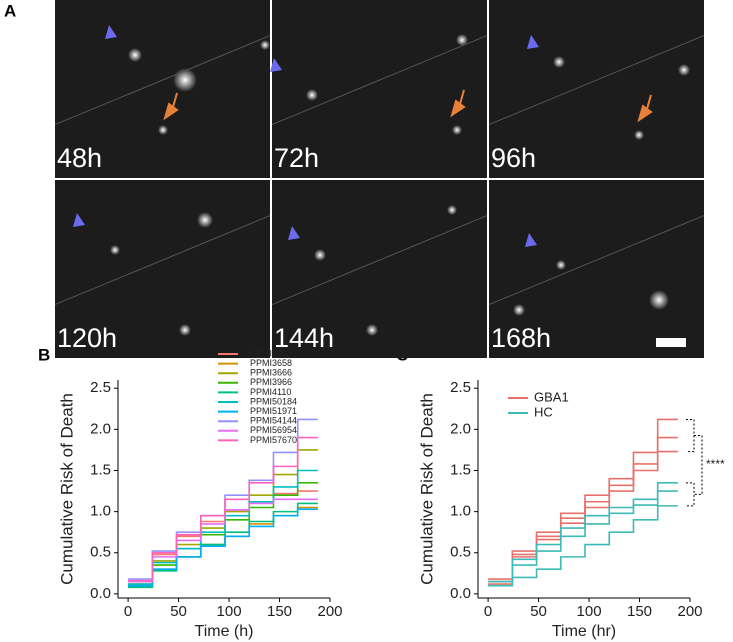 Image resolution: width=733 pixels, height=642 pixels. What do you see at coordinates (671, 342) in the screenshot?
I see `scale-bar` at bounding box center [671, 342].